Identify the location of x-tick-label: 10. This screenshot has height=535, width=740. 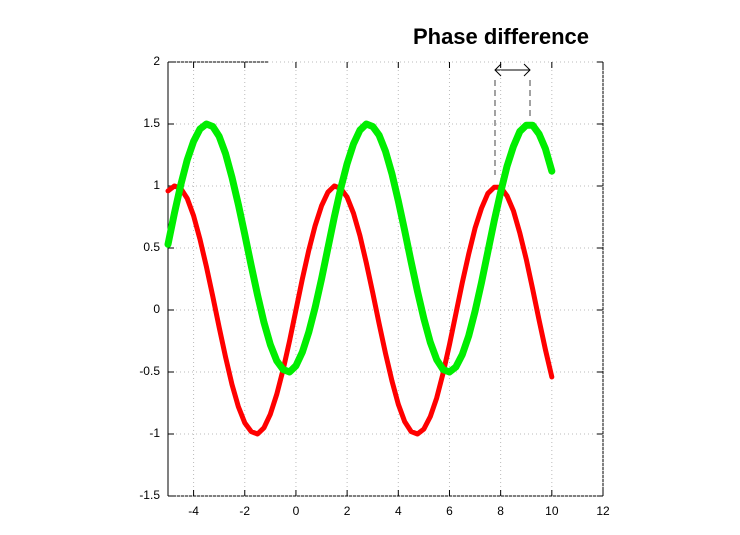
(552, 511).